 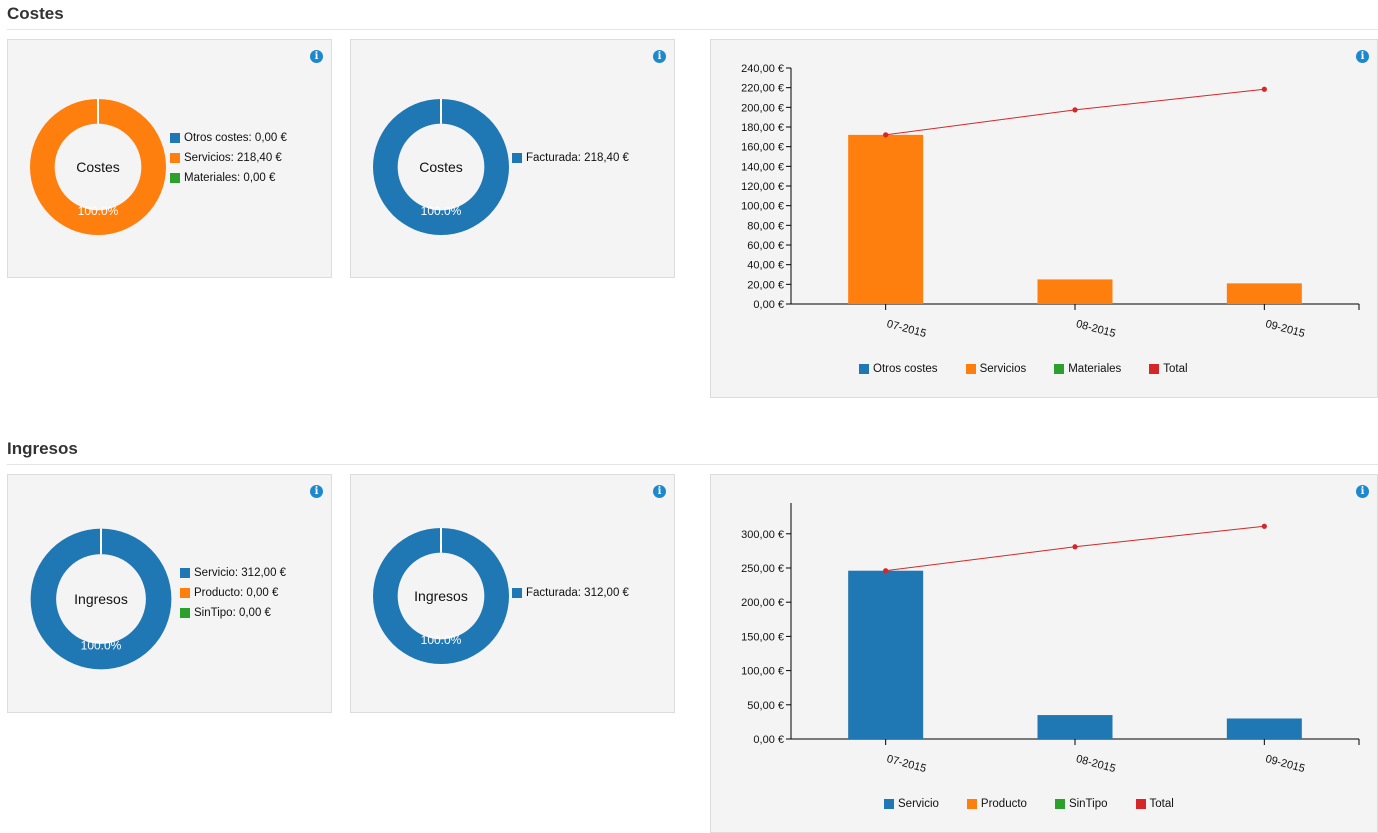 I want to click on legend-item: Servicio: 312,00 €, so click(x=233, y=573).